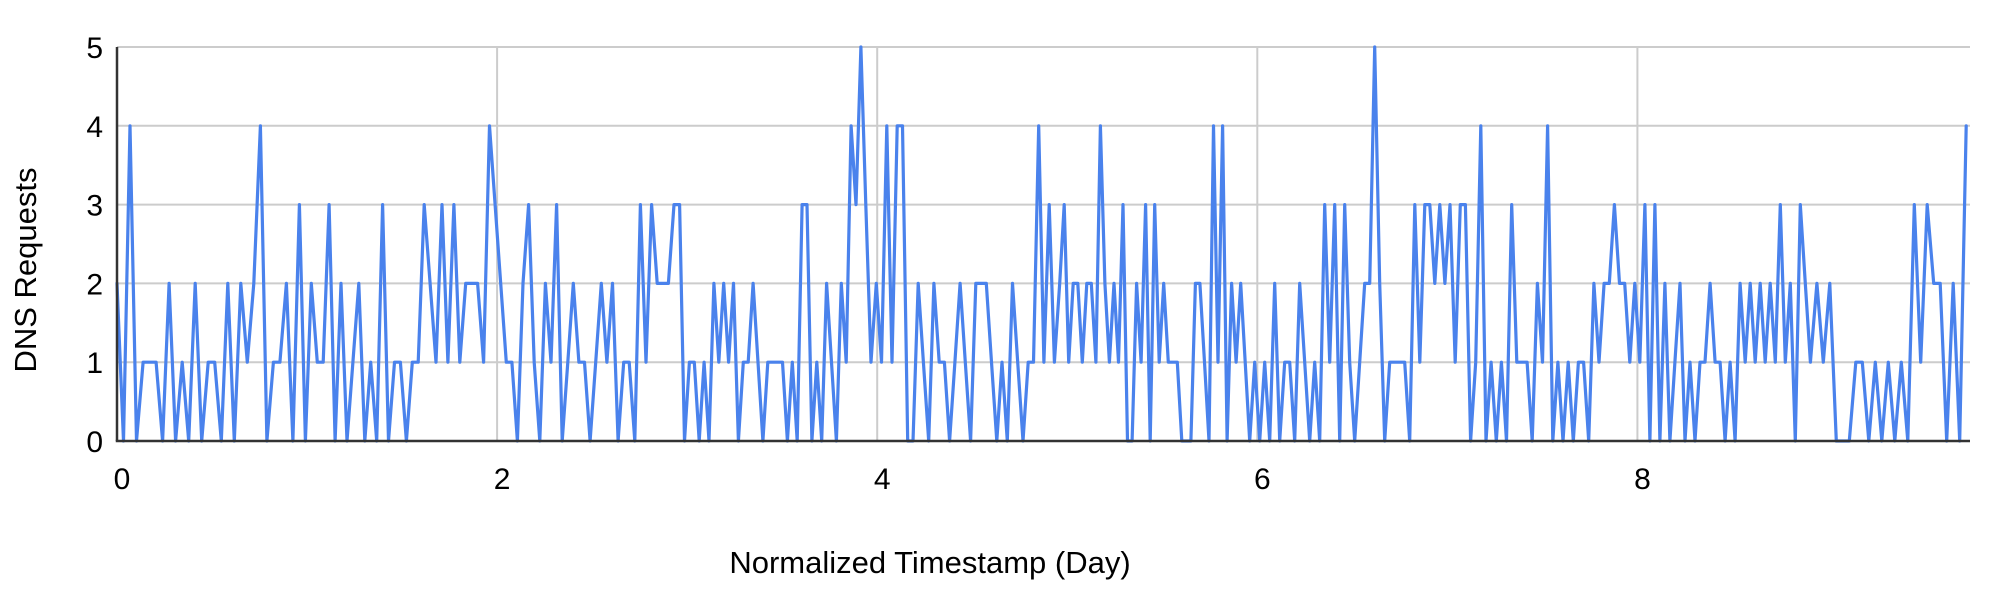  I want to click on y-tick-label-2: 2, so click(94, 284).